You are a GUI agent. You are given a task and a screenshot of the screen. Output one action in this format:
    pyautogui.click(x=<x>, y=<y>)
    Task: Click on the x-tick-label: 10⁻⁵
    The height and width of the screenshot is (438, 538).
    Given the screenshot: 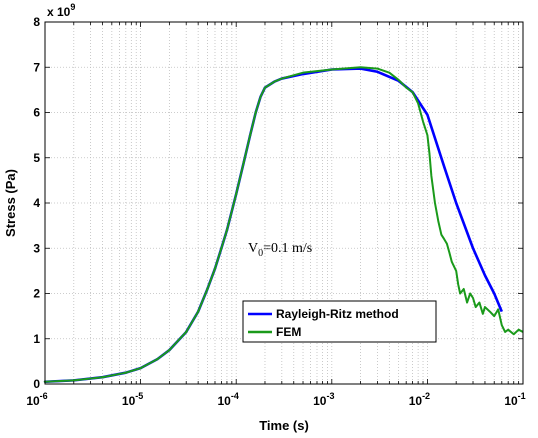 What is the action you would take?
    pyautogui.click(x=132, y=399)
    